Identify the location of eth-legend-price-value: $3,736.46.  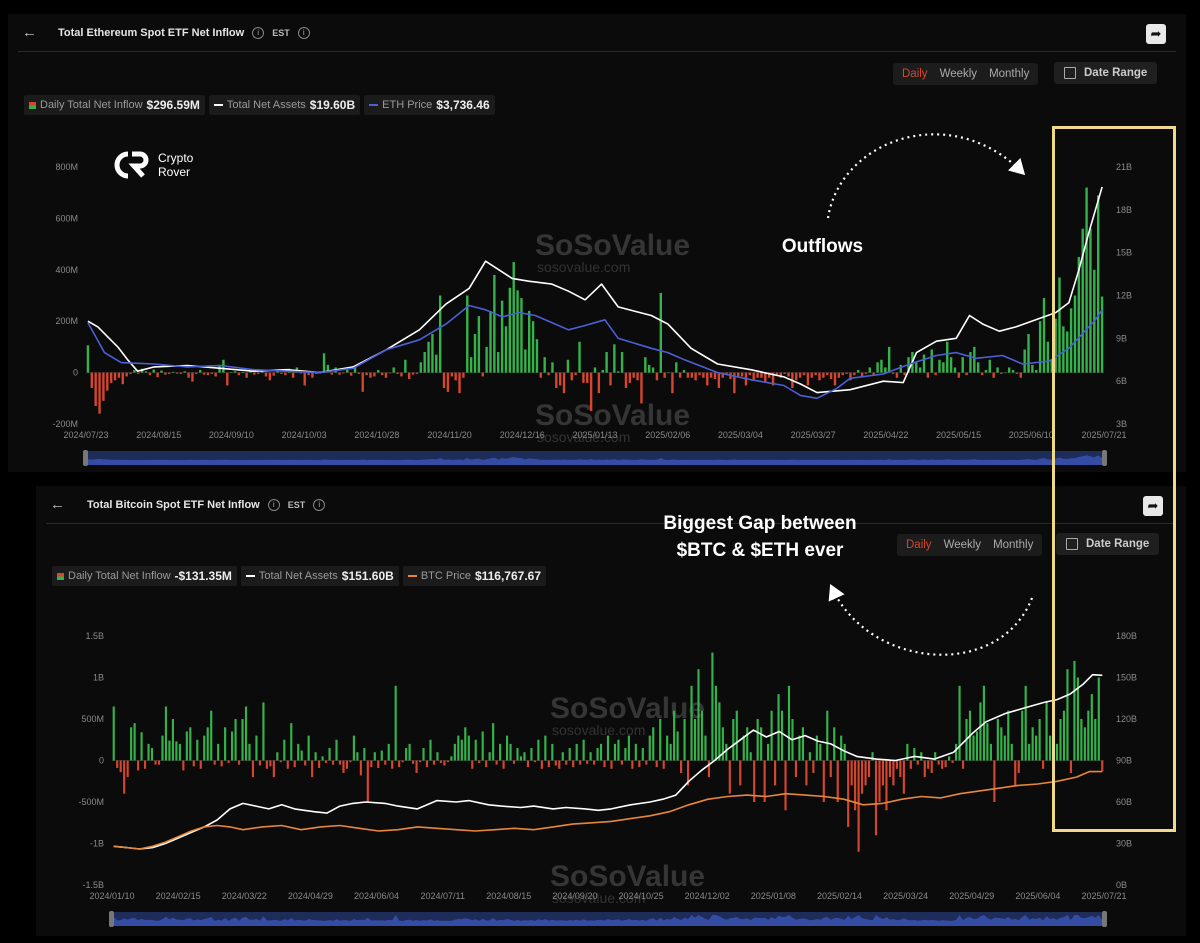
(463, 105).